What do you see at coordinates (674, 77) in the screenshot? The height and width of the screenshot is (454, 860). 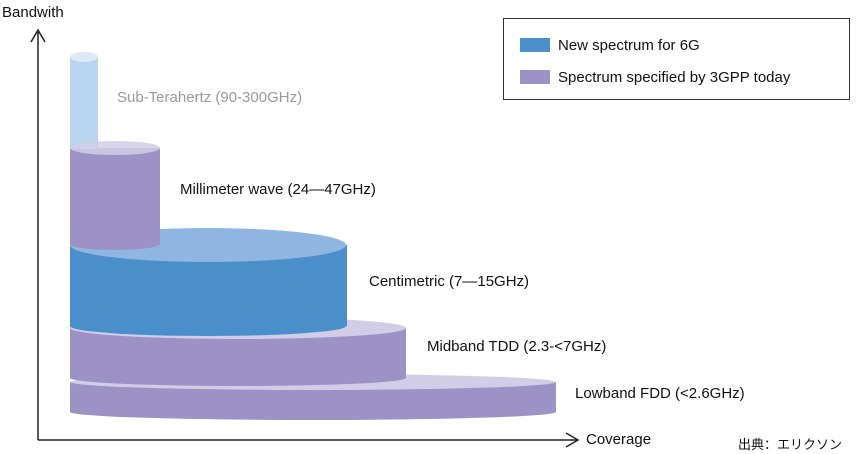 I see `legend-label: Spectrum specified by 3GPP today` at bounding box center [674, 77].